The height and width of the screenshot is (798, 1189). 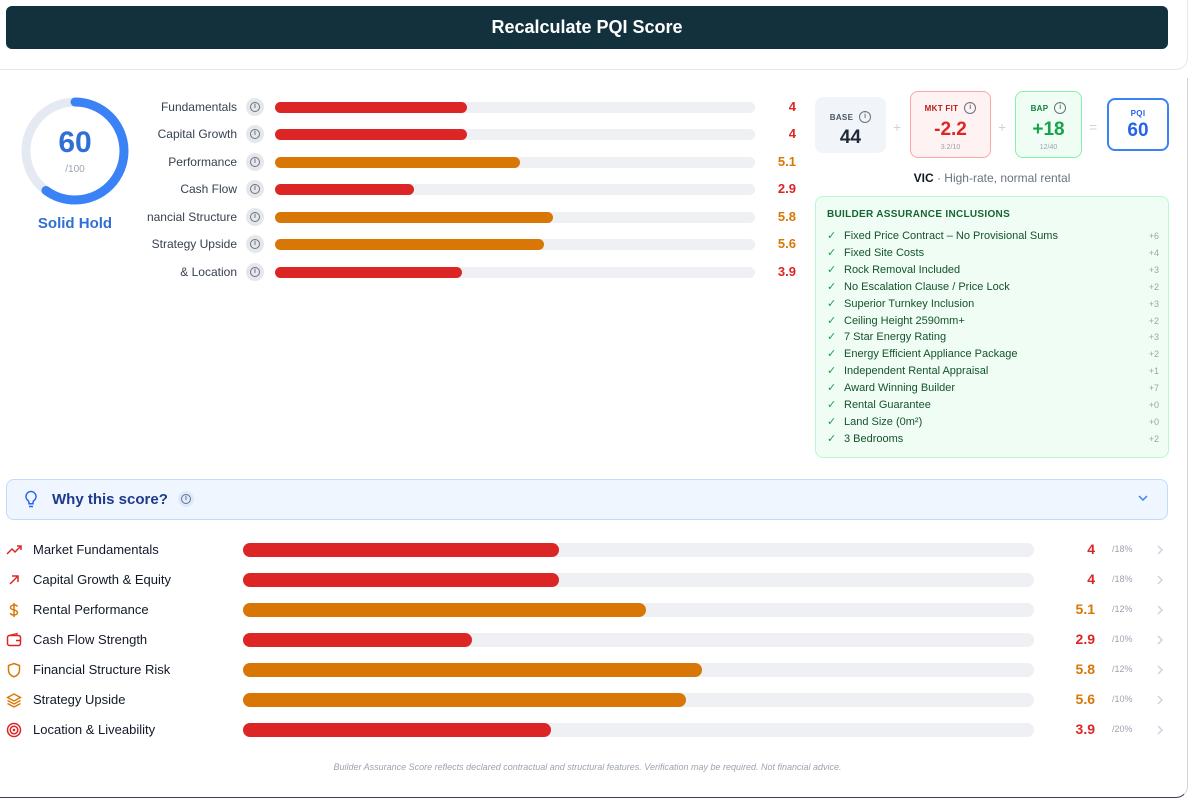 I want to click on dollar-icon, so click(x=14, y=610).